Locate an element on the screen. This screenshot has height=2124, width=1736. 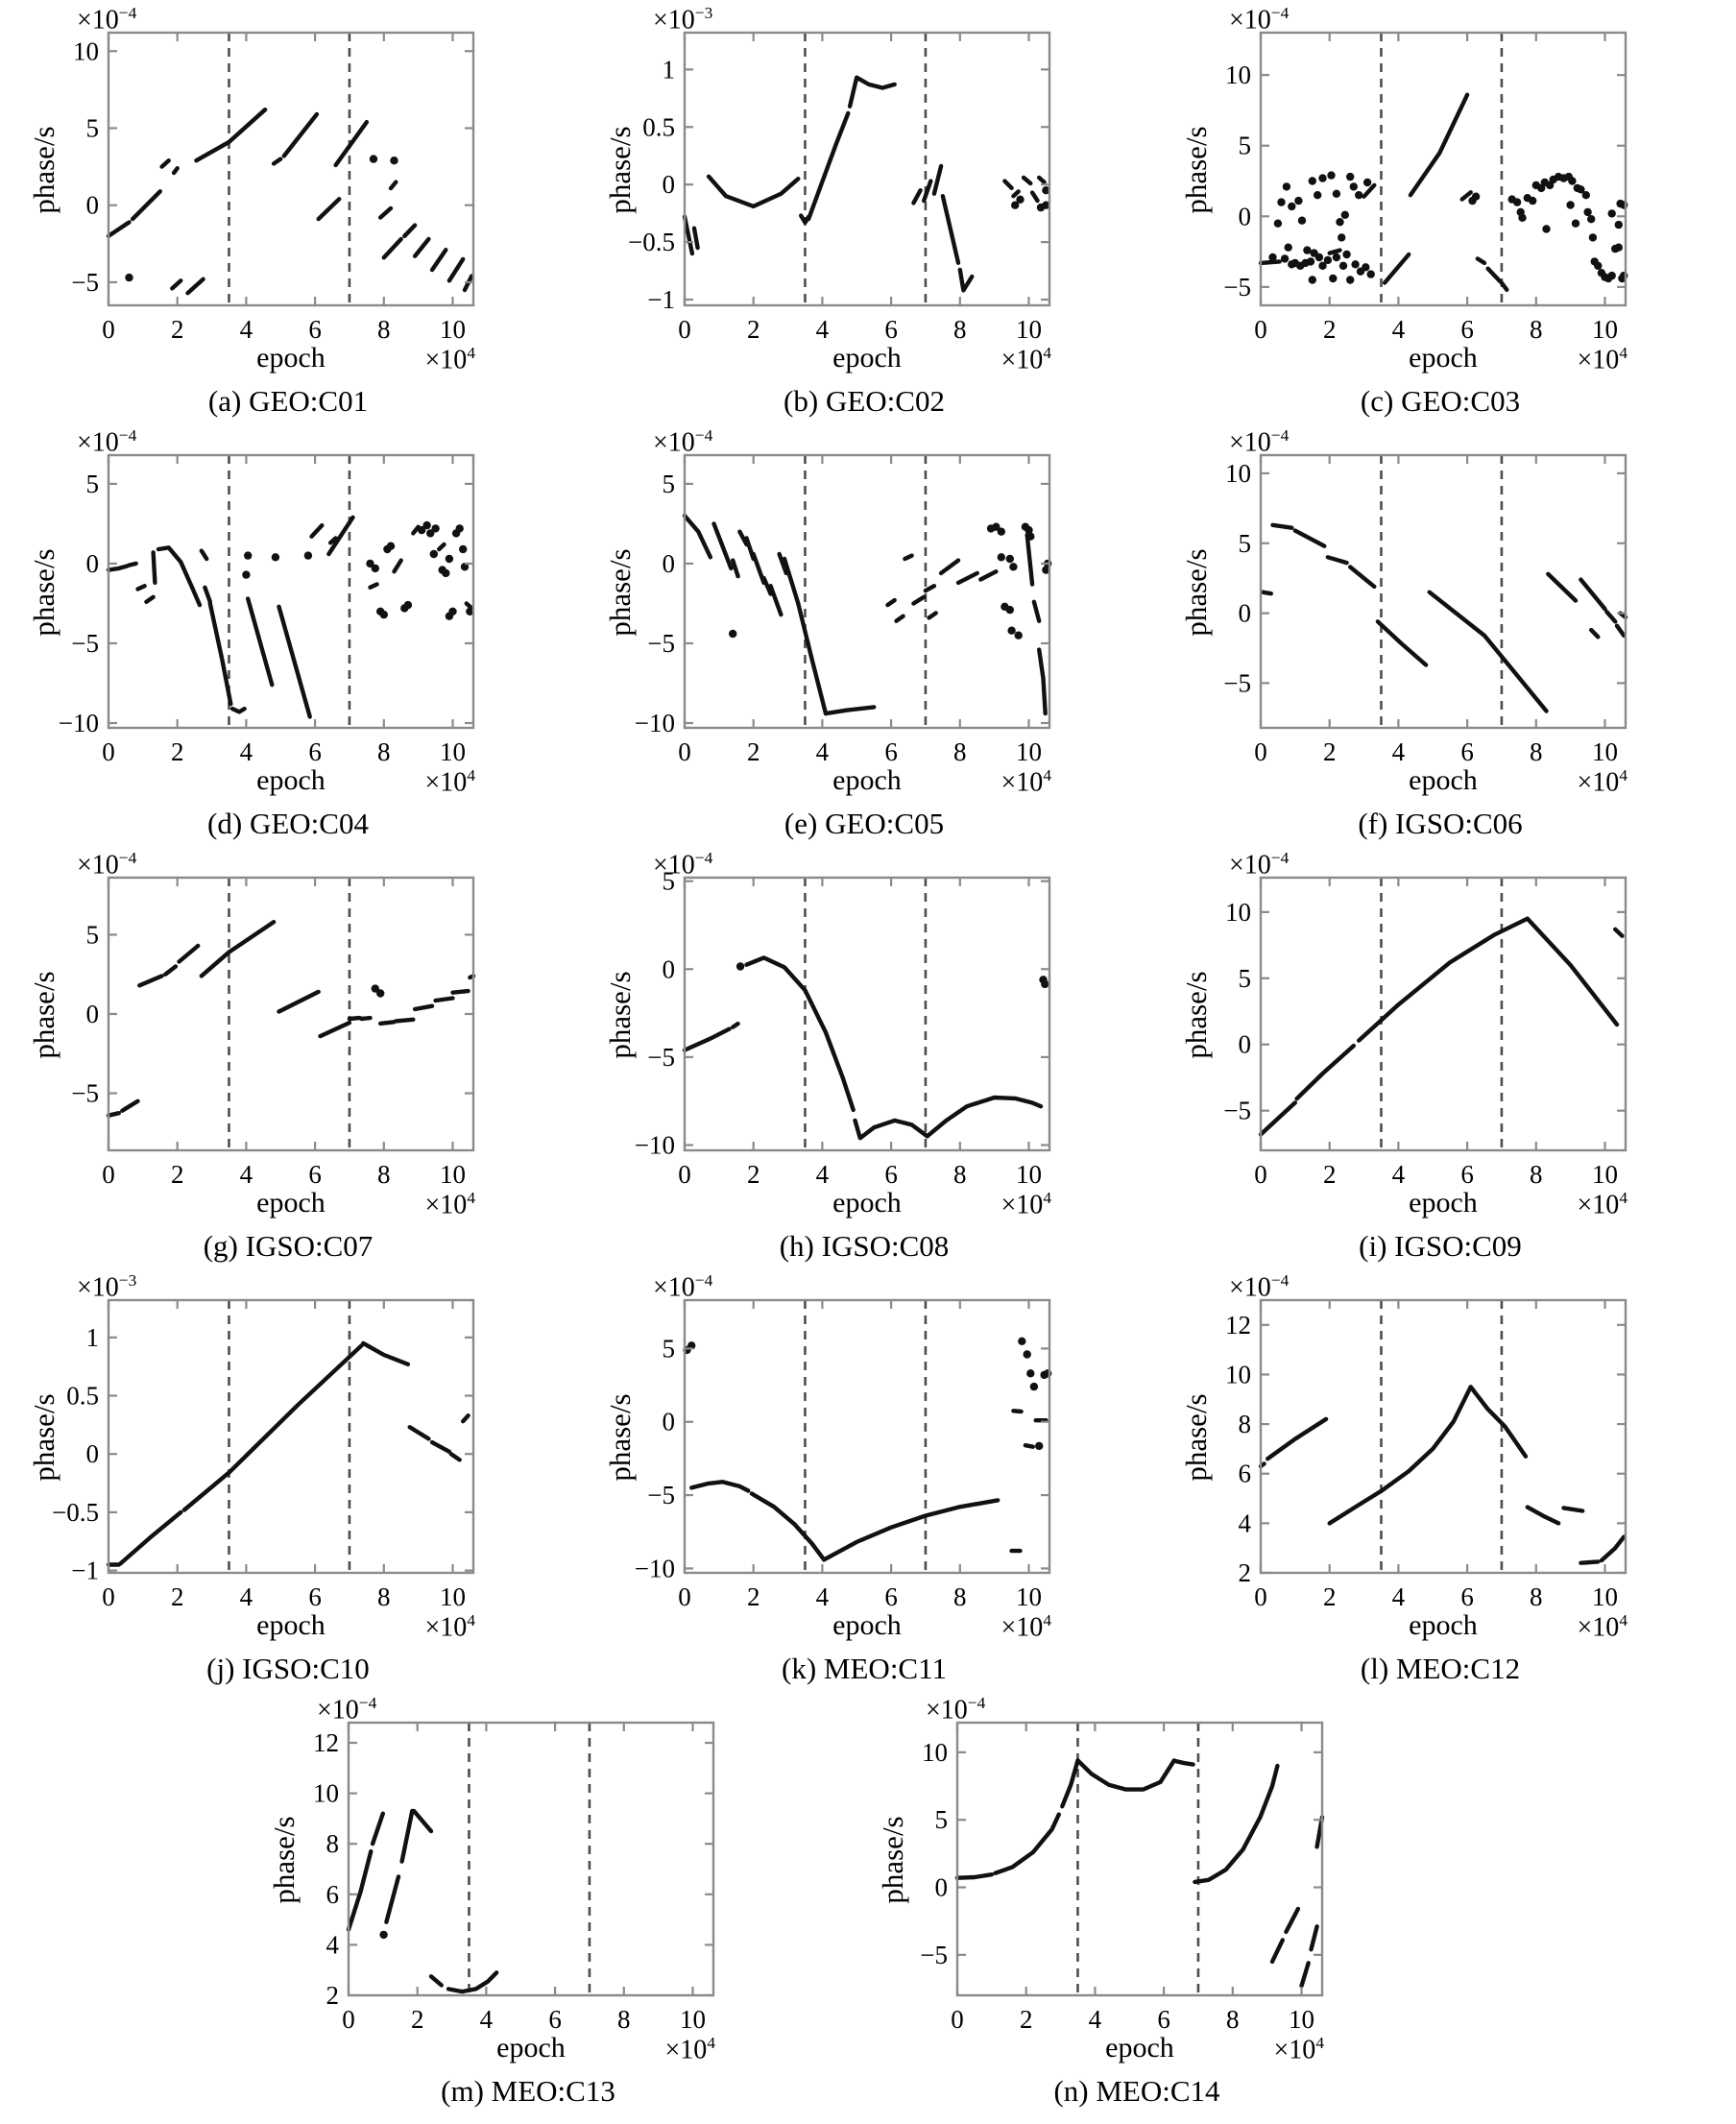
plot-canvas-d: 0 2 4 6 8 10 5 0 −5 −10 is located at coordinates (267, 609).